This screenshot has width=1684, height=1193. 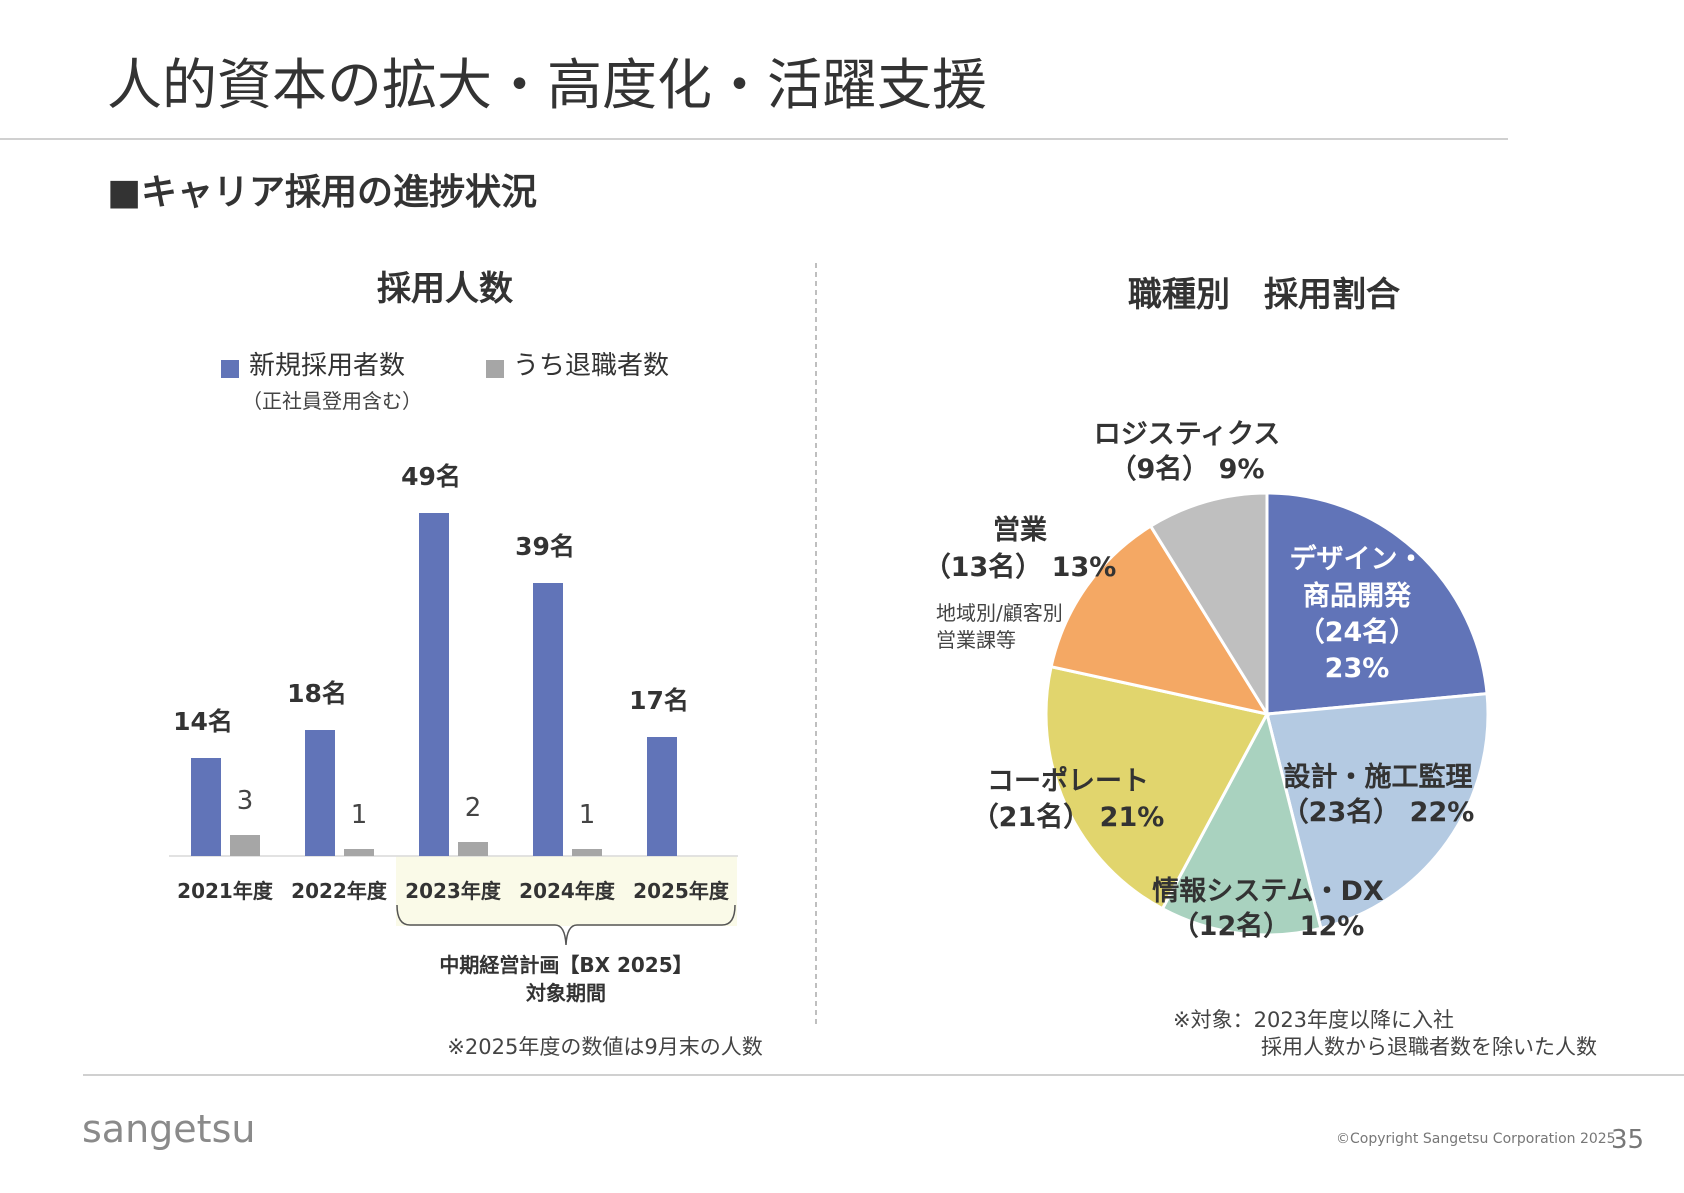 I want to click on x-tick-label: 2024年度, so click(x=567, y=891).